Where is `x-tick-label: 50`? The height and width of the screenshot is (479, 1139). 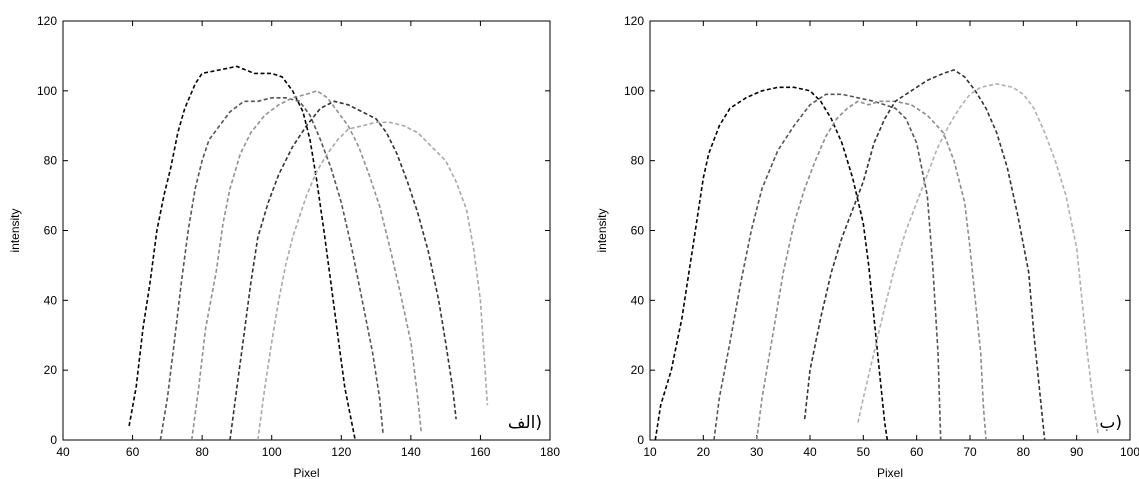
x-tick-label: 50 is located at coordinates (864, 452).